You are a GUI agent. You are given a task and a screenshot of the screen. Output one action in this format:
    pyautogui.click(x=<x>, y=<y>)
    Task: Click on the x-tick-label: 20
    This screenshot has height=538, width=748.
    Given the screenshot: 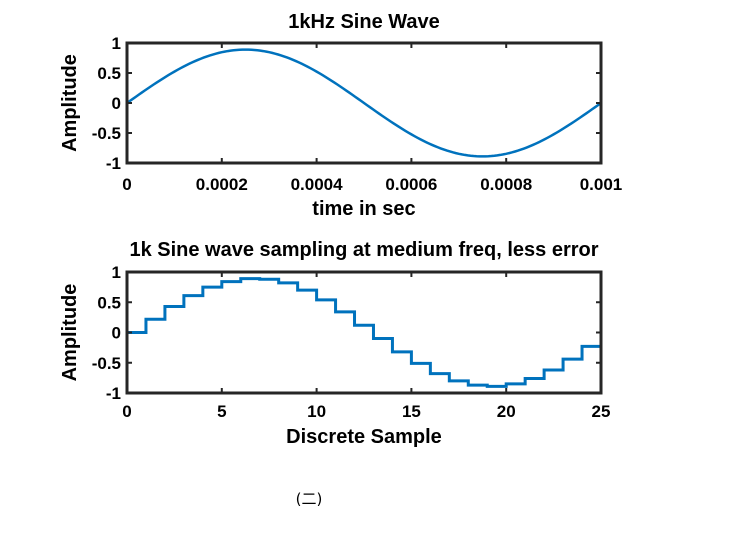 What is the action you would take?
    pyautogui.click(x=506, y=411)
    